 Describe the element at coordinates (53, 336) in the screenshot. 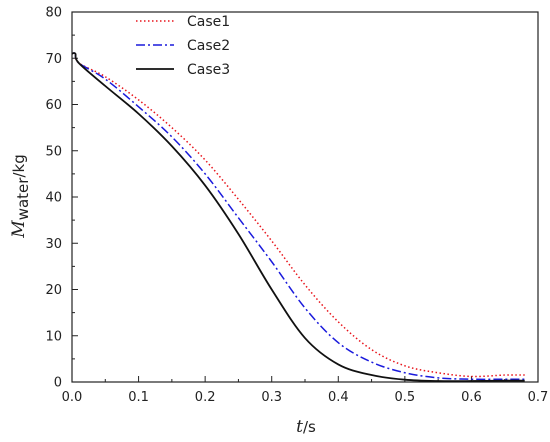

I see `y-tick-label: 10` at that location.